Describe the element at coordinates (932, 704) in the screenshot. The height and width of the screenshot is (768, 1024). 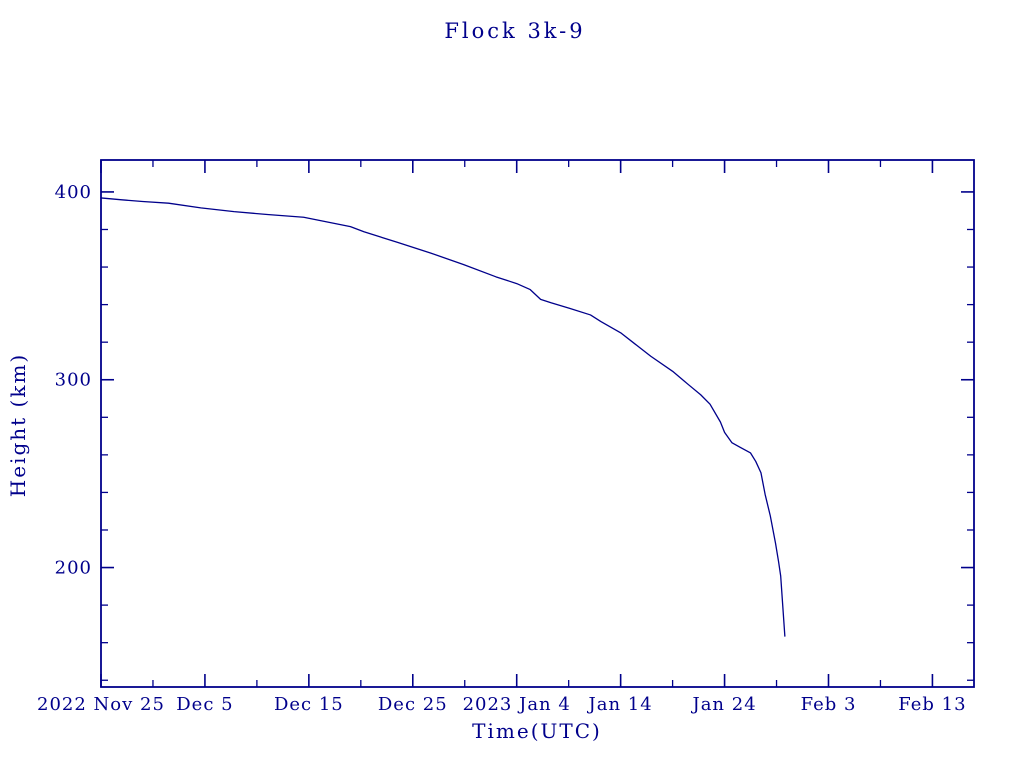
I see `x-tick-label: Feb 13` at that location.